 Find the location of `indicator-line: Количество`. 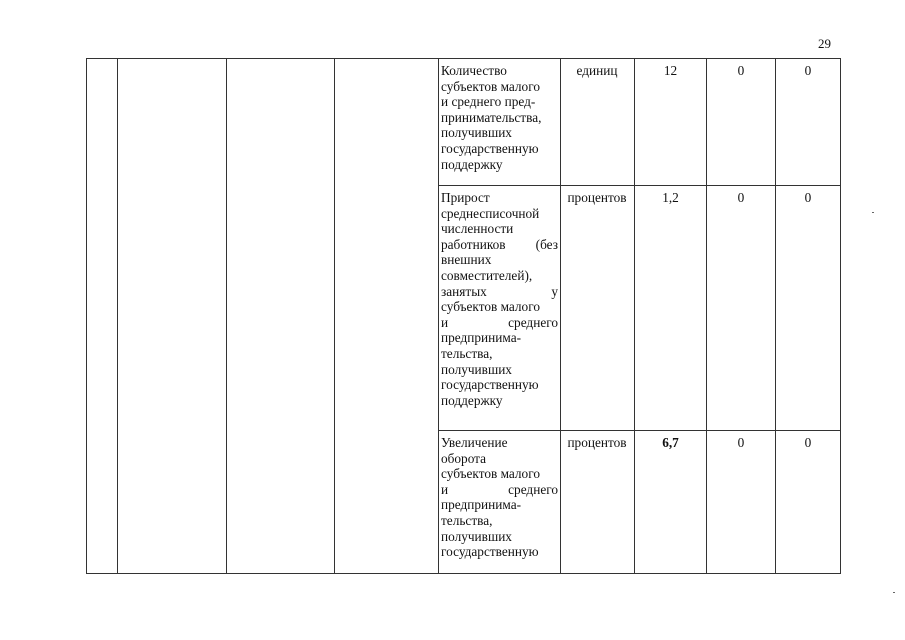

indicator-line: Количество is located at coordinates (474, 70).